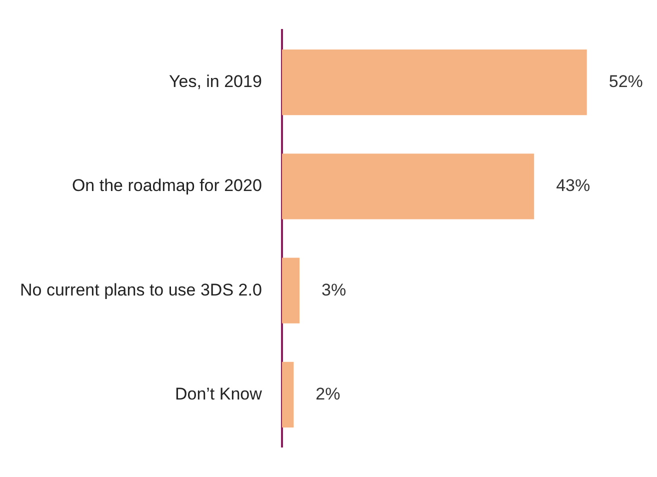 The width and height of the screenshot is (657, 477). Describe the element at coordinates (215, 81) in the screenshot. I see `y-tick-label: Yes, in 2019` at that location.